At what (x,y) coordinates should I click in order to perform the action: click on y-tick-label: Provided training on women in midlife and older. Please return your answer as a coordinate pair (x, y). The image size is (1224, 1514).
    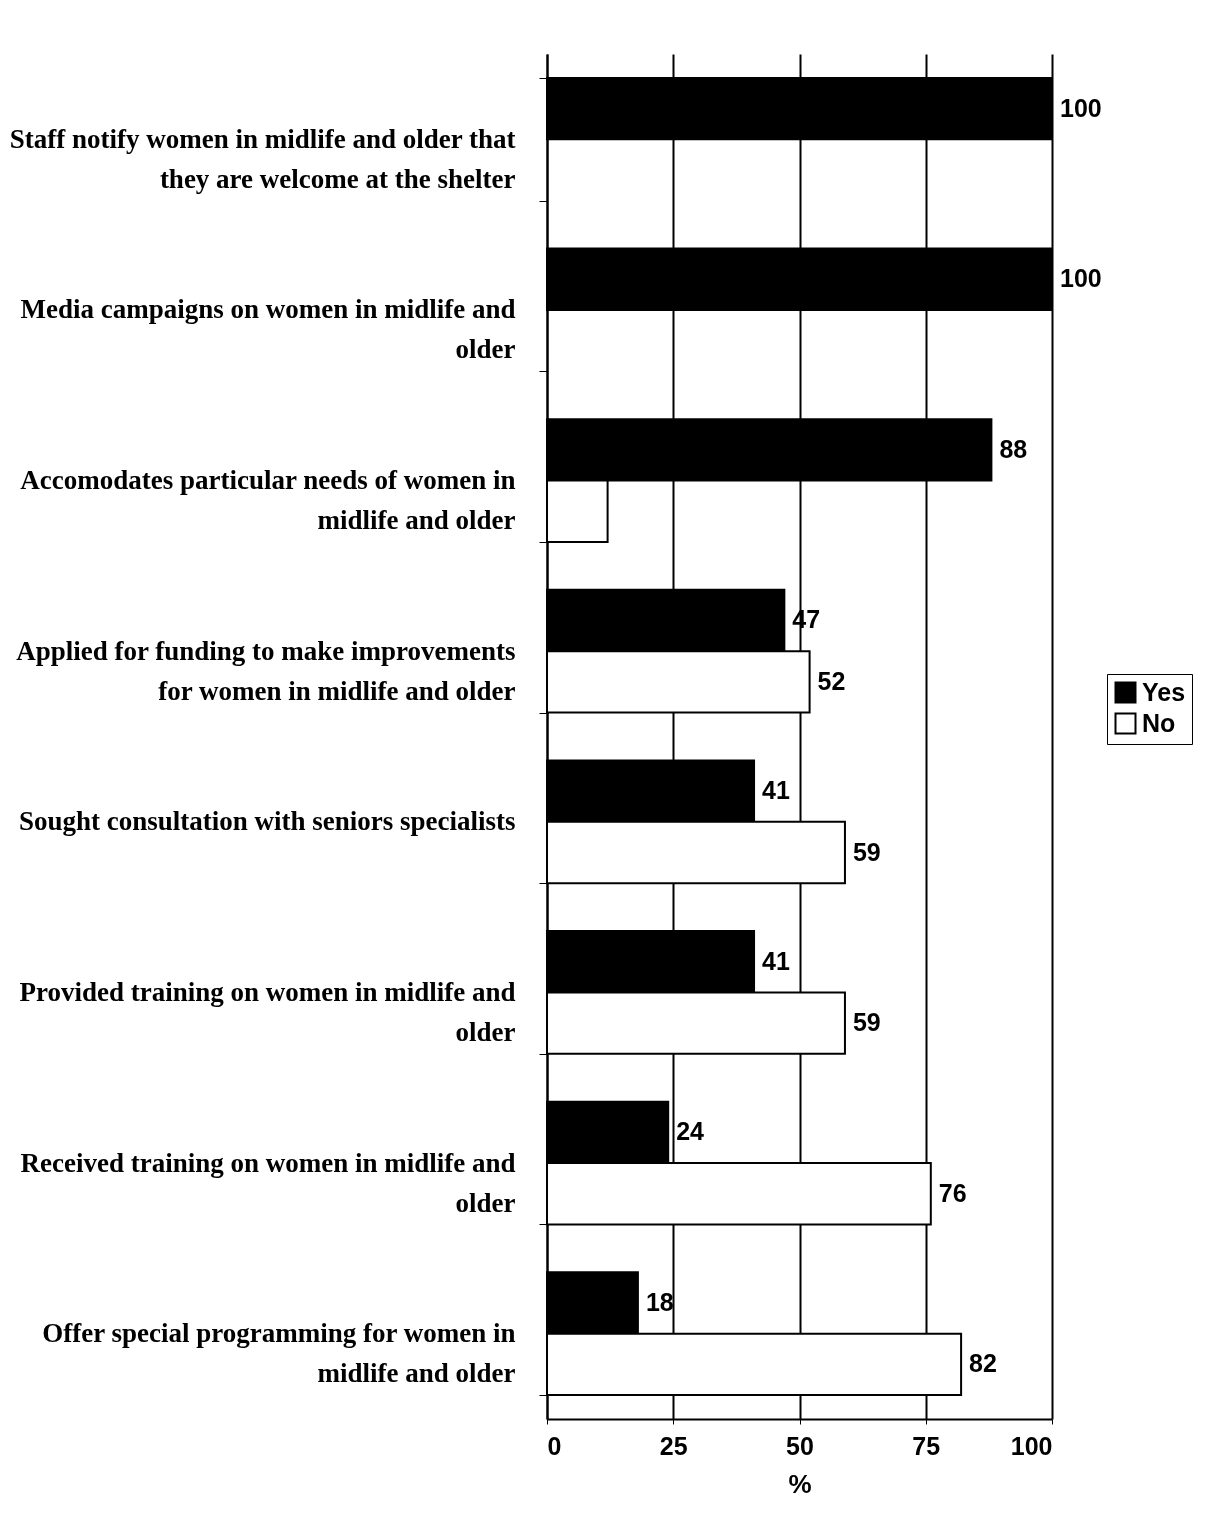
    Looking at the image, I should click on (267, 1011).